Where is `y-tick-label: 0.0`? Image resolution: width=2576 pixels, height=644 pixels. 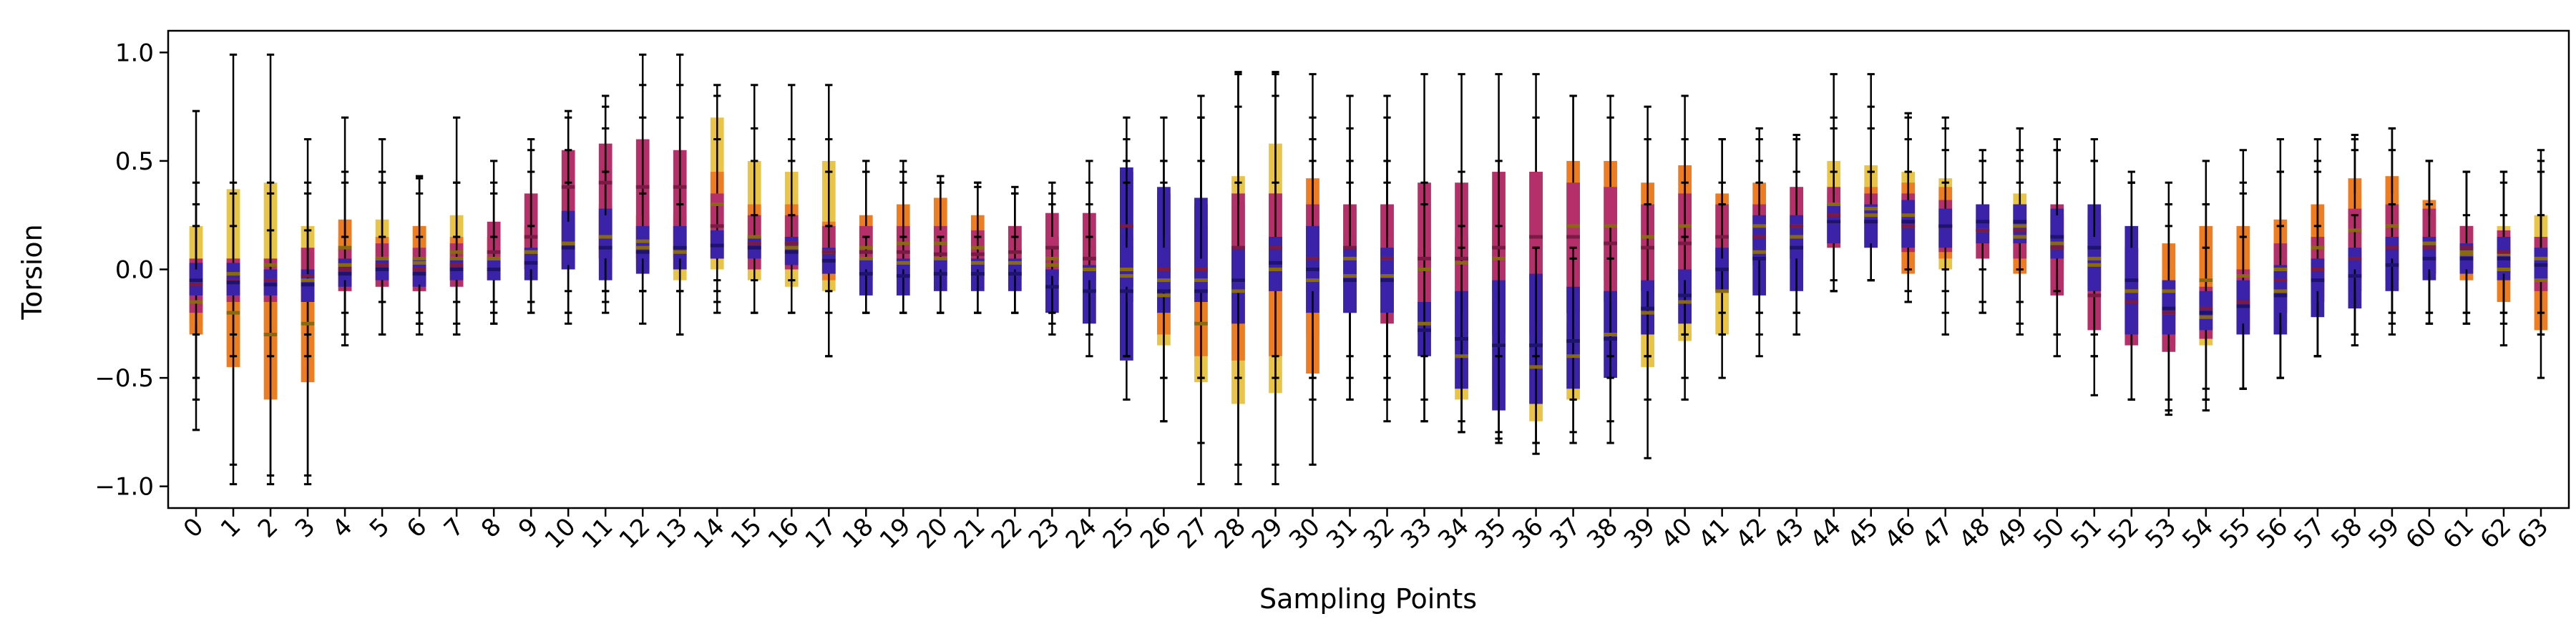 y-tick-label: 0.0 is located at coordinates (134, 270).